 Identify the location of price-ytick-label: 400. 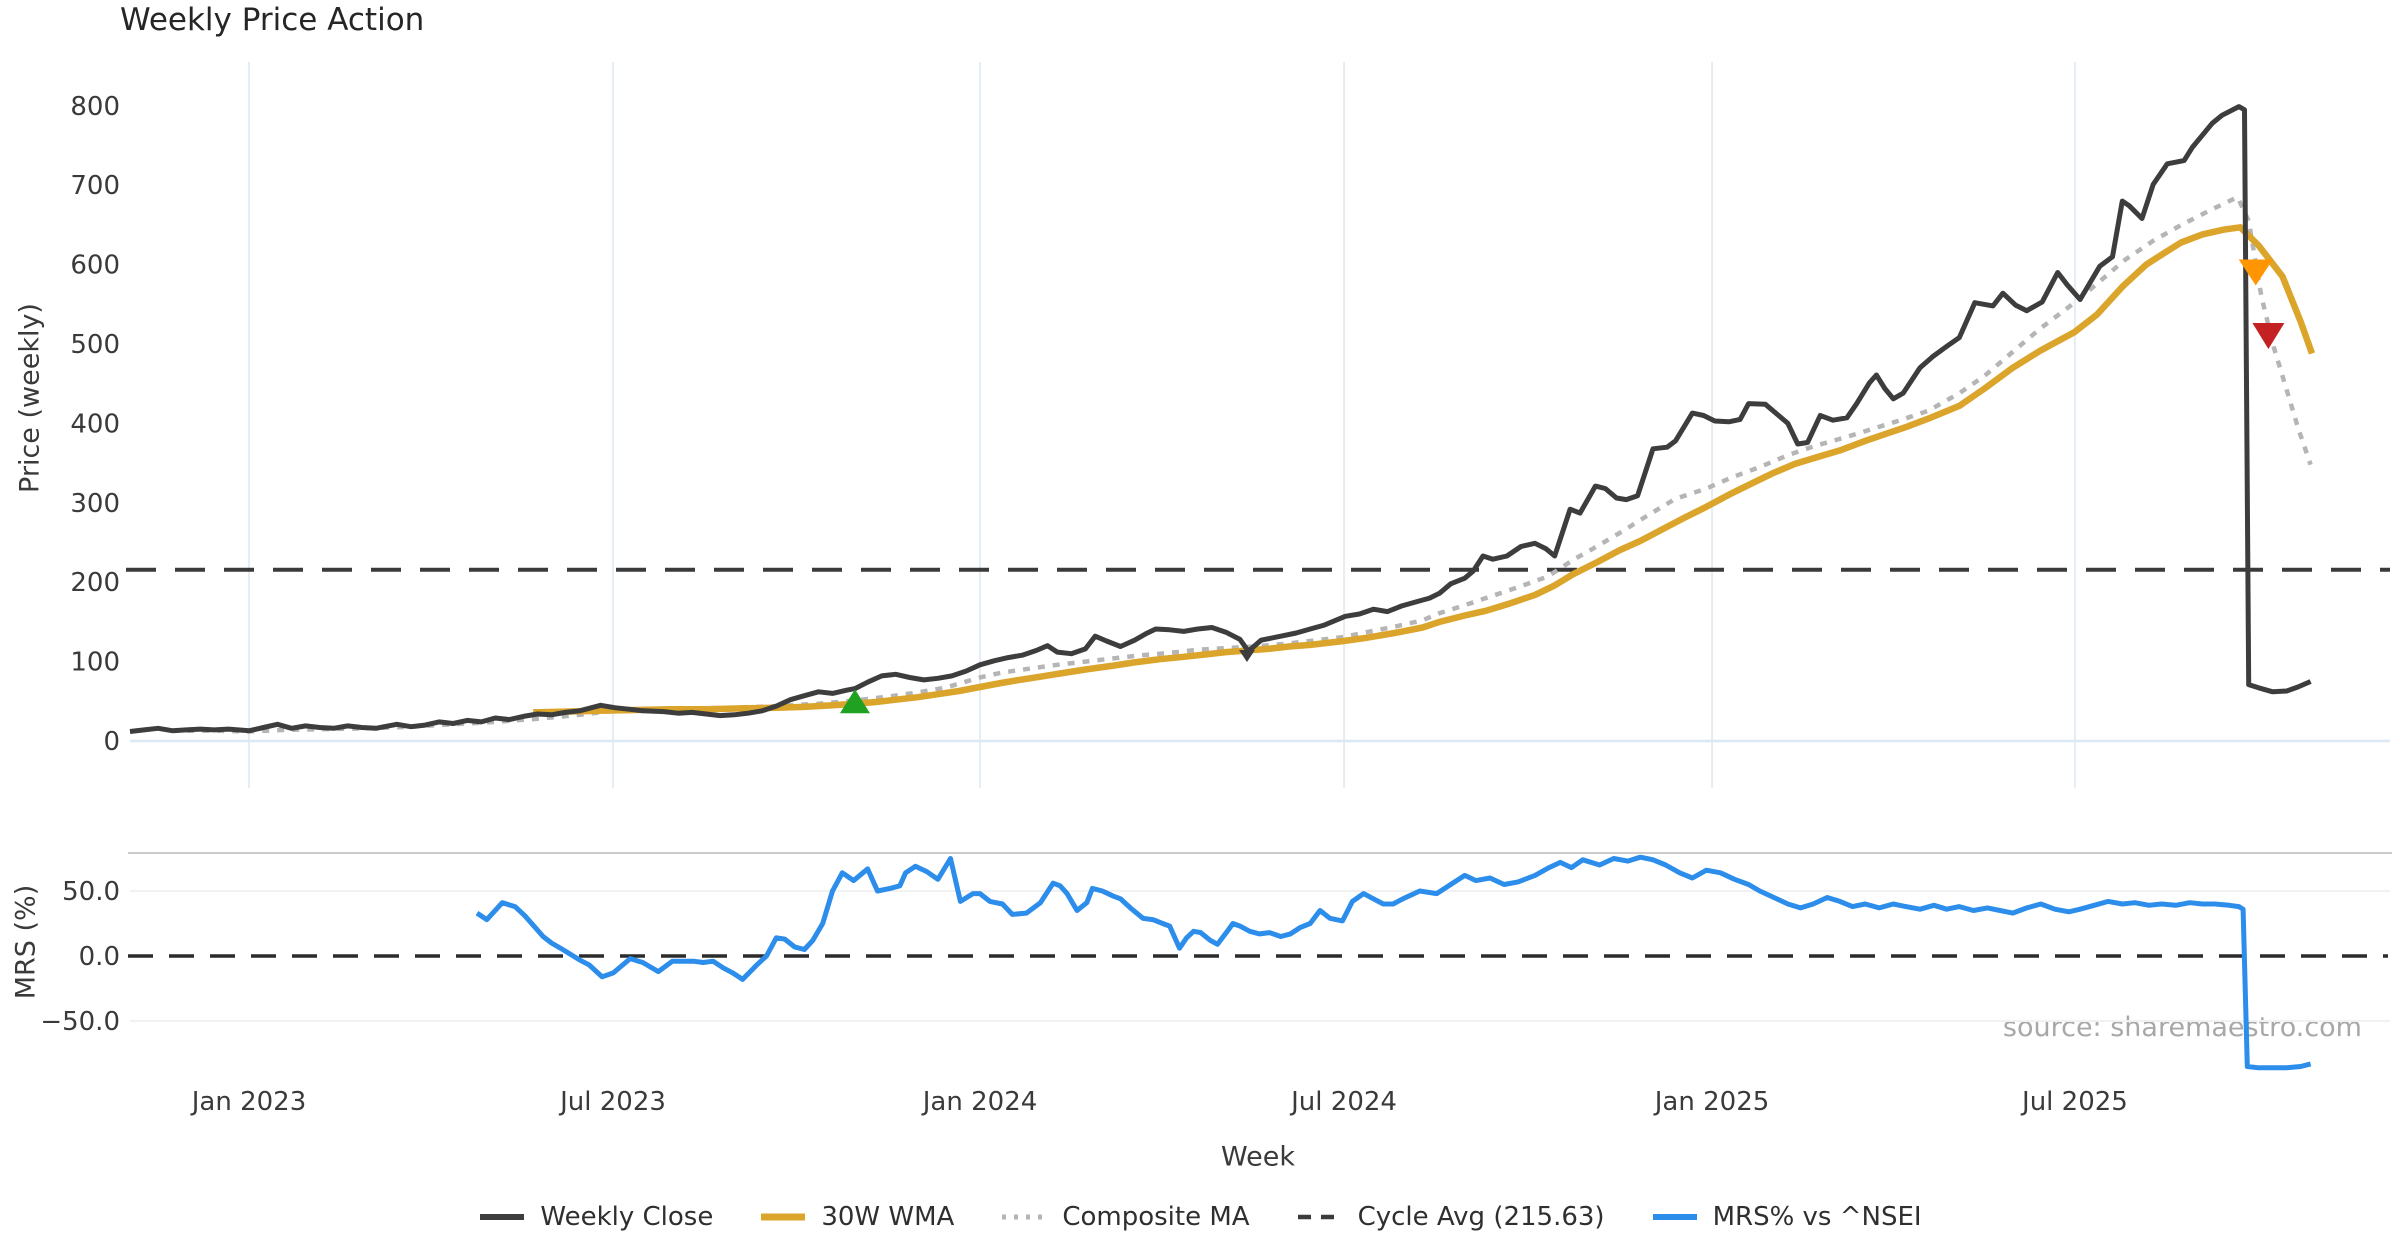
(95, 424).